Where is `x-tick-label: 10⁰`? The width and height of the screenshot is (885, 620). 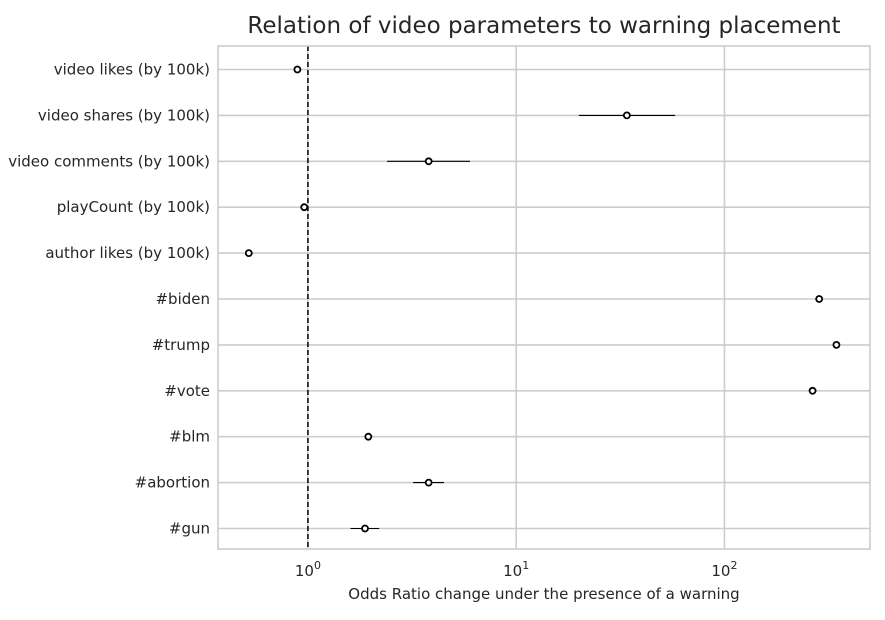
x-tick-label: 10⁰ is located at coordinates (308, 569).